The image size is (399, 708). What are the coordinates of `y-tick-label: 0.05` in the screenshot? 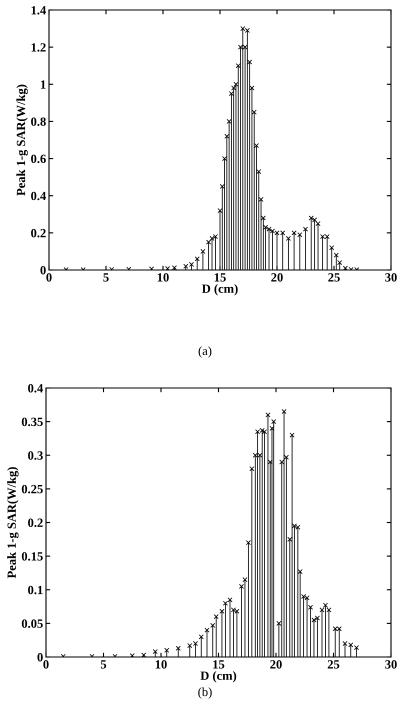 It's located at (32, 623).